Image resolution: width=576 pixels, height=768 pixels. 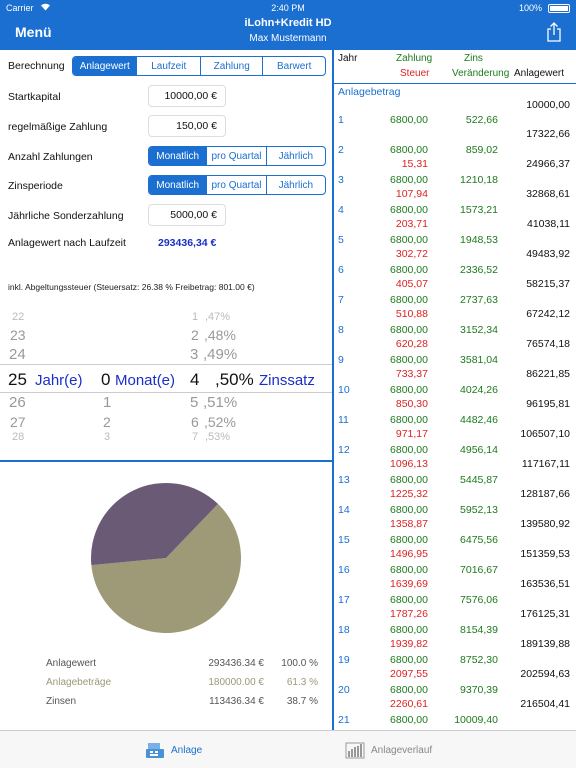 I want to click on row-anlagewert: 49483,92, so click(x=548, y=254).